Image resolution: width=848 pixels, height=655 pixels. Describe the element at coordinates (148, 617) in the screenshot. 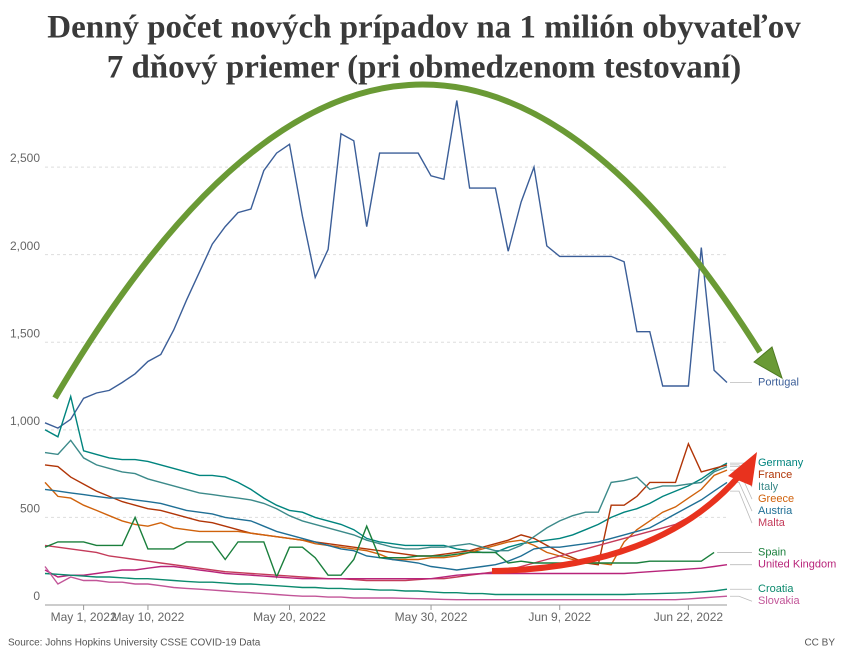

I see `x-tick-label: May 10, 2022` at that location.